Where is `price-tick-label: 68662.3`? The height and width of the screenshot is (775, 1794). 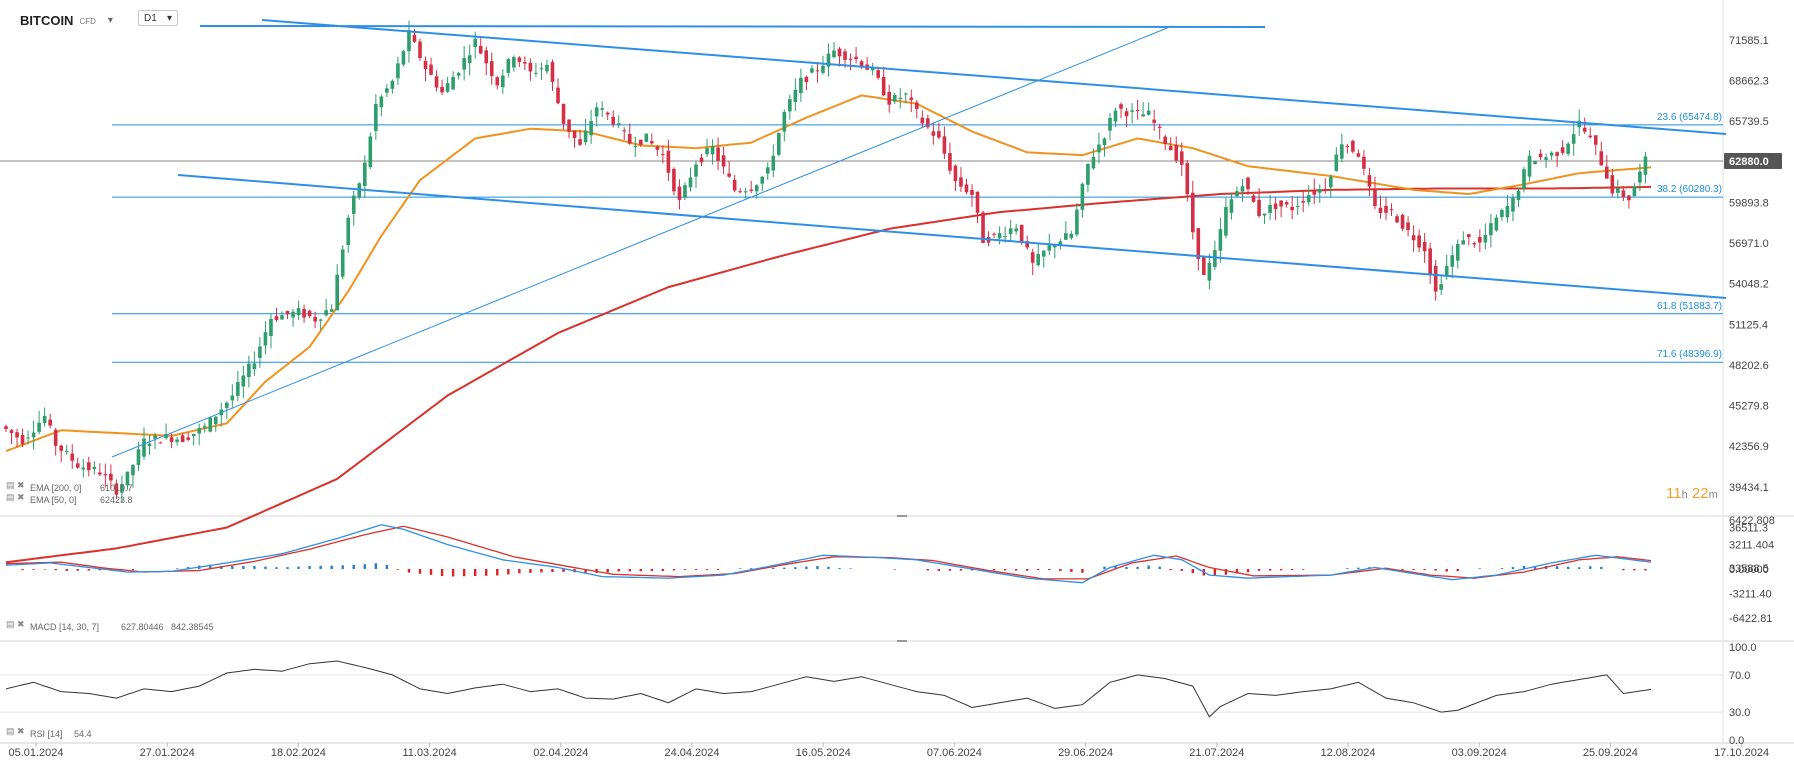
price-tick-label: 68662.3 is located at coordinates (1749, 82).